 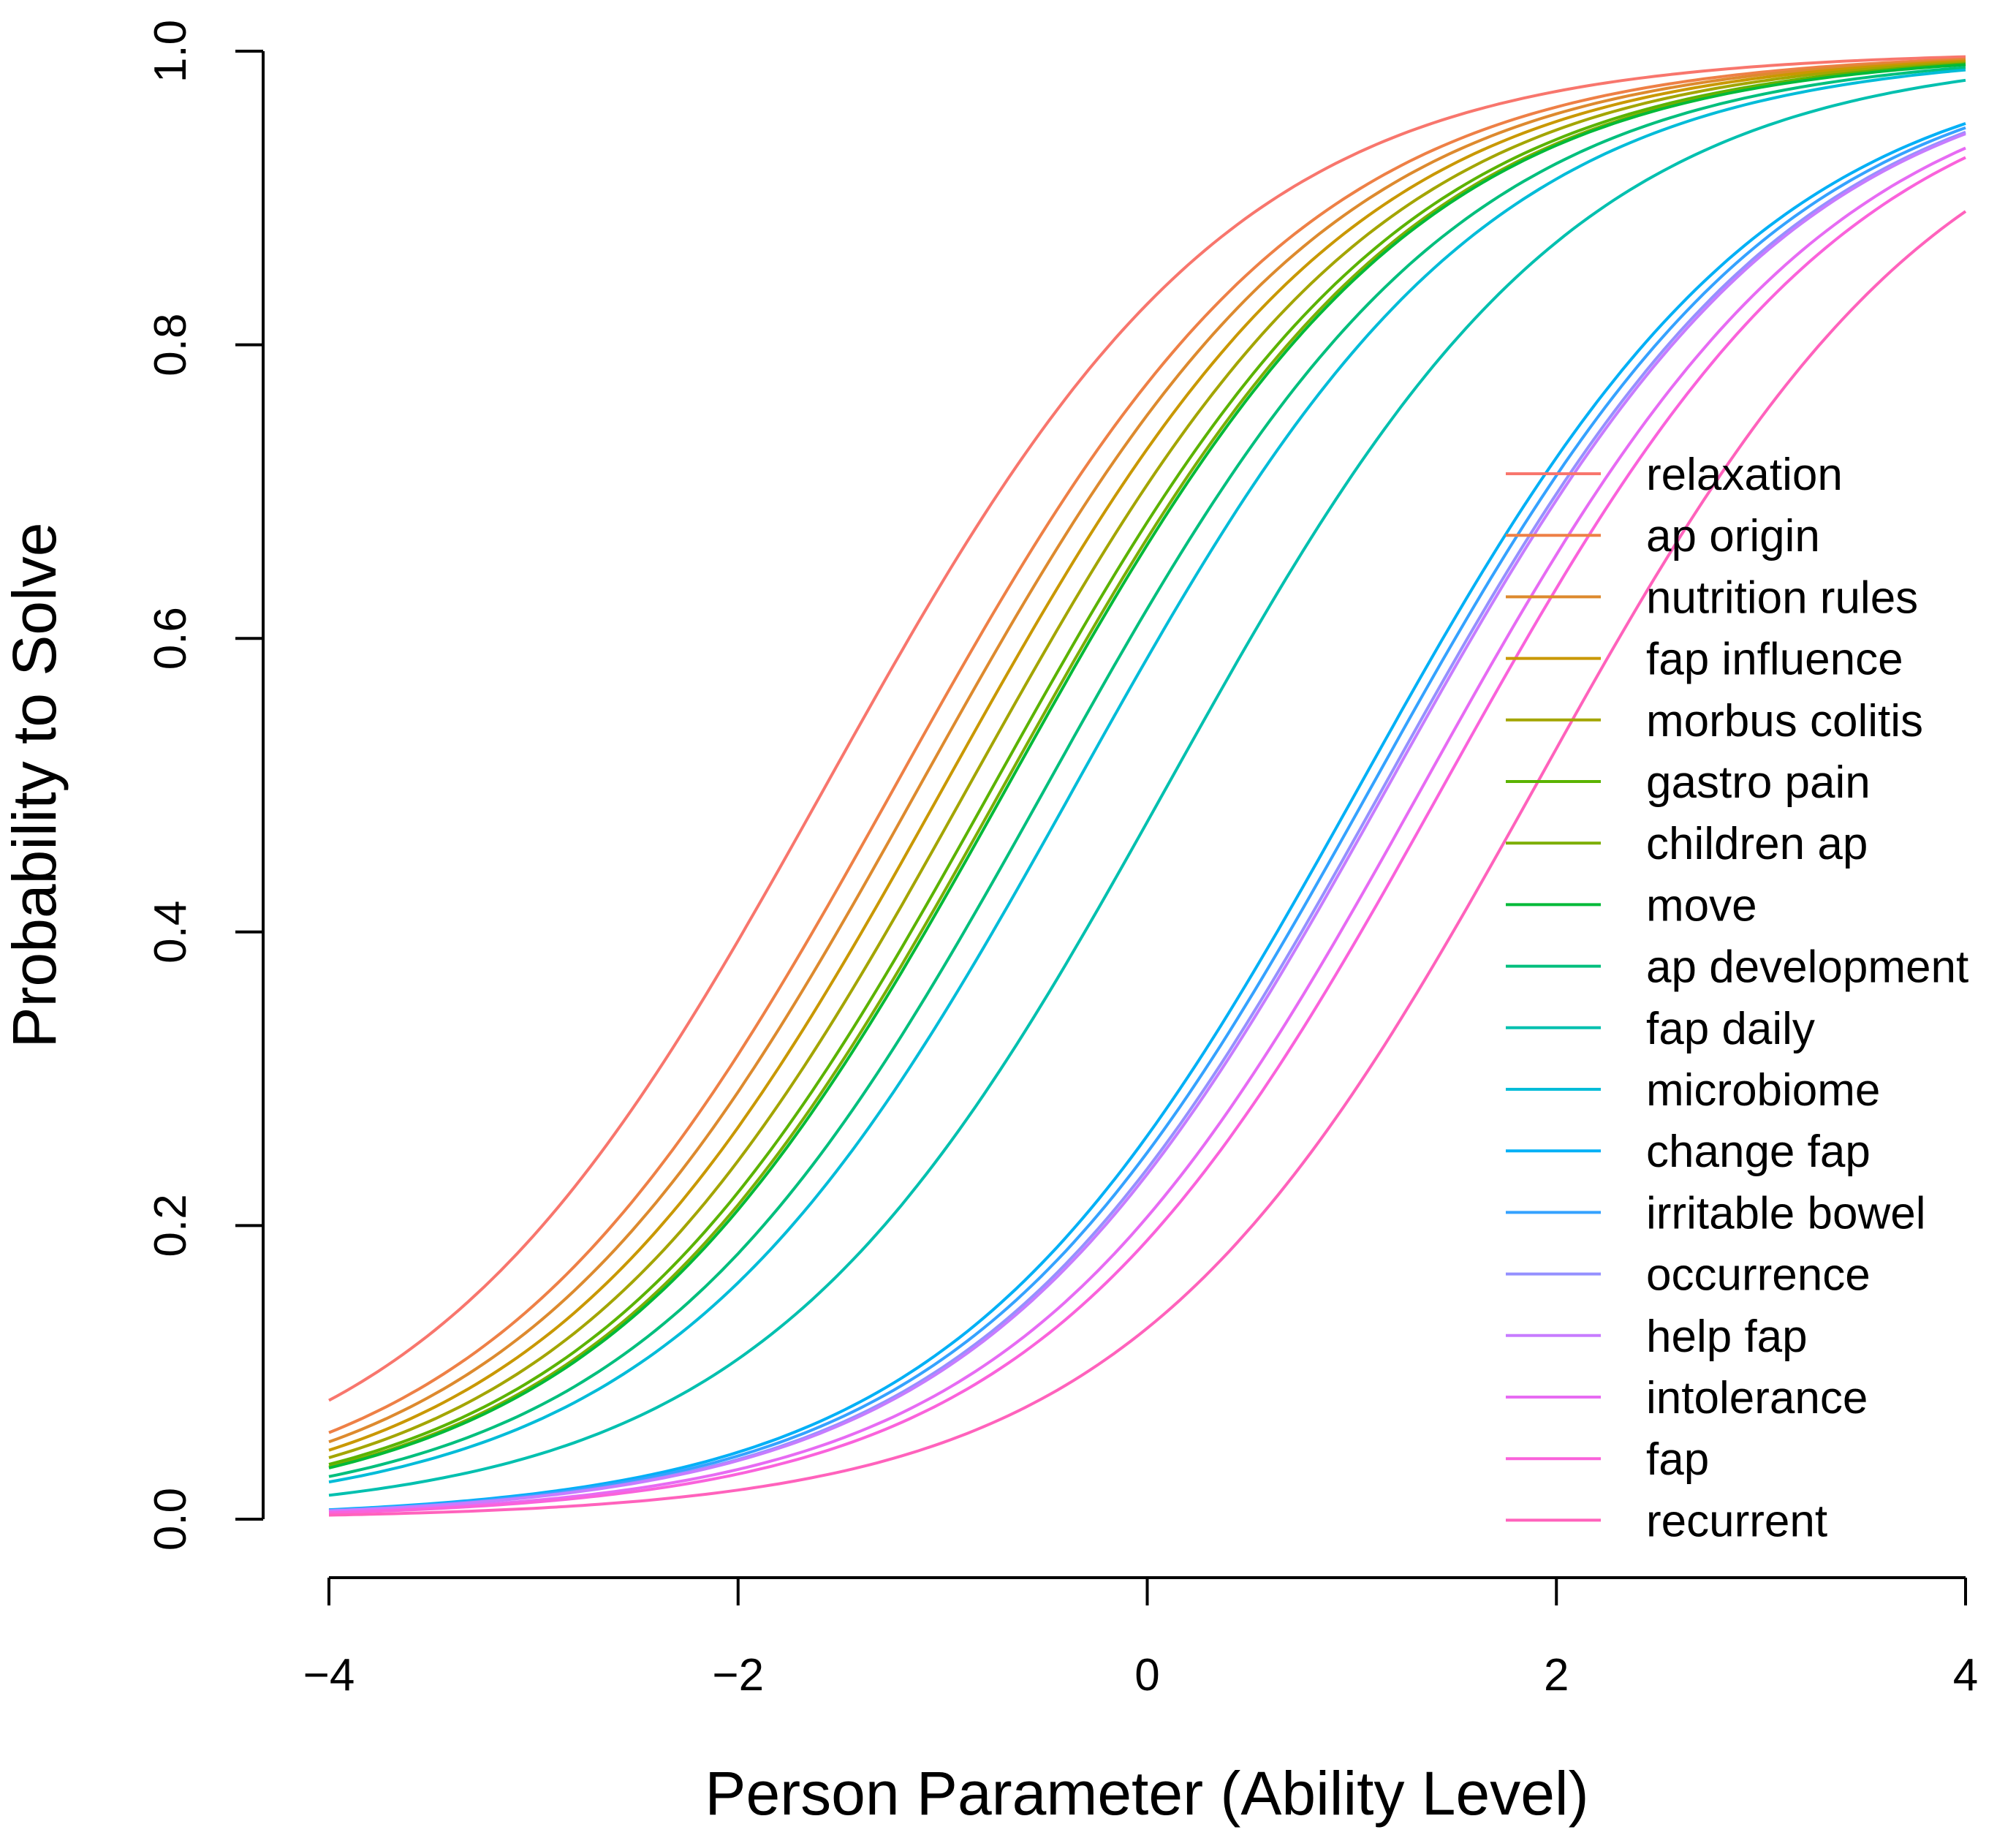 I want to click on legend-label: microbiome, so click(x=1763, y=1090).